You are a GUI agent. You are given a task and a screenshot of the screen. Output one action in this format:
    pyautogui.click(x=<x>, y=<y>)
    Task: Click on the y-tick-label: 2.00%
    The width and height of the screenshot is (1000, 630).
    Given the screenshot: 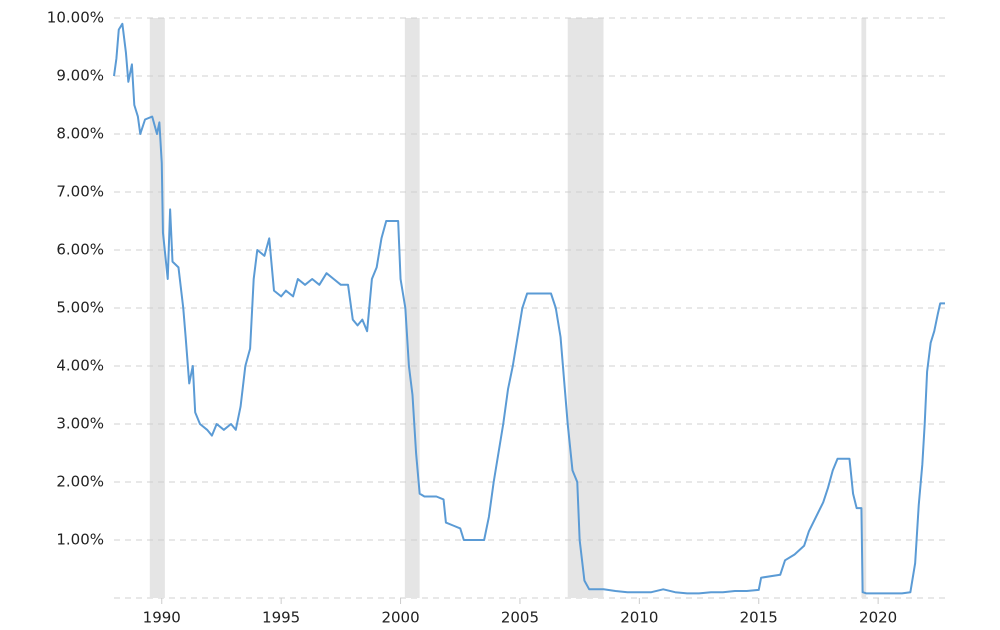 What is the action you would take?
    pyautogui.click(x=80, y=482)
    